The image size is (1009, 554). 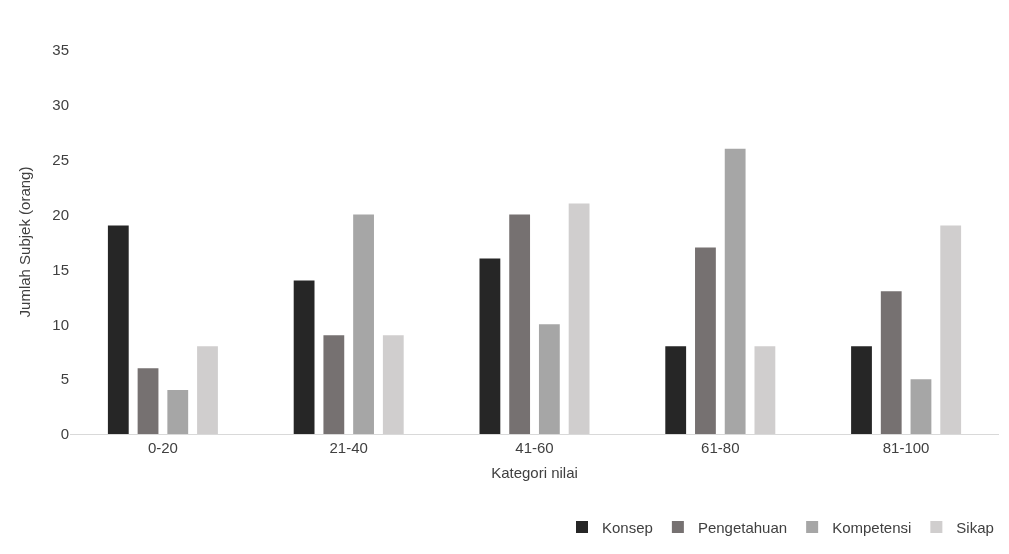 What do you see at coordinates (742, 527) in the screenshot?
I see `legend-label: Pengetahuan` at bounding box center [742, 527].